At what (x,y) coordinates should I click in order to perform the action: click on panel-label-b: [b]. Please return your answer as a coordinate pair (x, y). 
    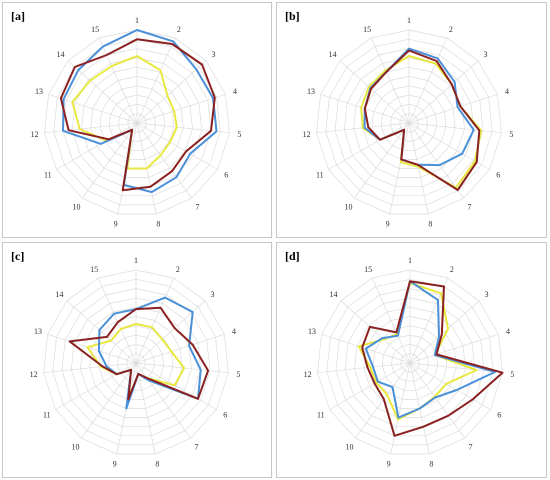
    Looking at the image, I should click on (292, 16).